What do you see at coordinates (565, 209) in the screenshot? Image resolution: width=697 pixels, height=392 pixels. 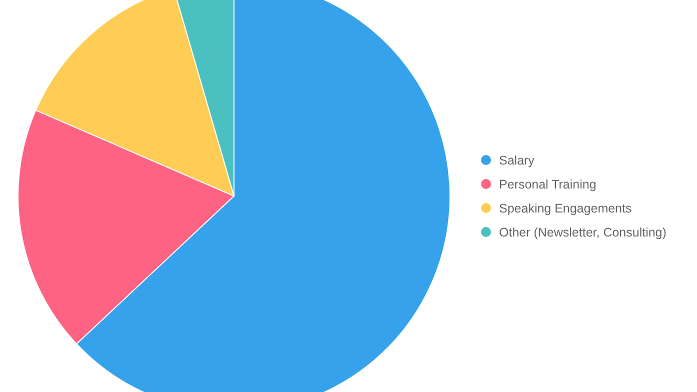 I see `legend-label: Speaking Engagements` at bounding box center [565, 209].